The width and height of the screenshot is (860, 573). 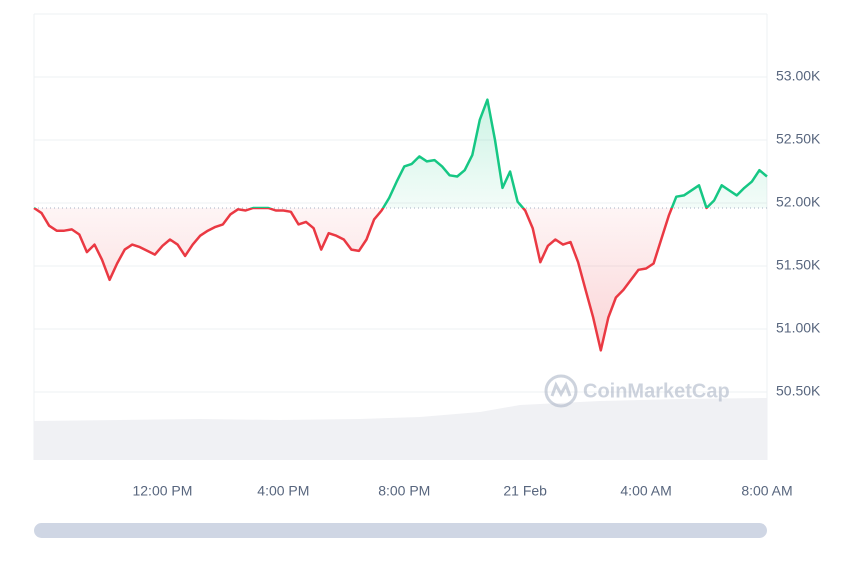 I want to click on watermark-logo-mark, so click(x=561, y=389).